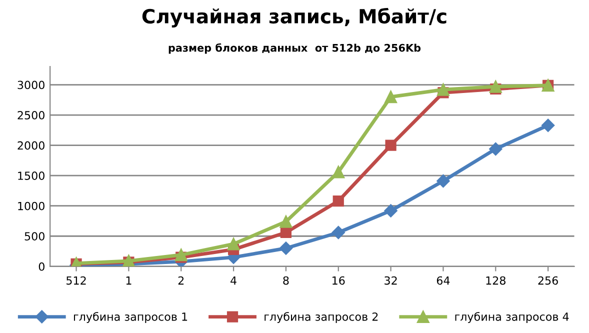  What do you see at coordinates (233, 280) in the screenshot?
I see `x-tick-label: 4` at bounding box center [233, 280].